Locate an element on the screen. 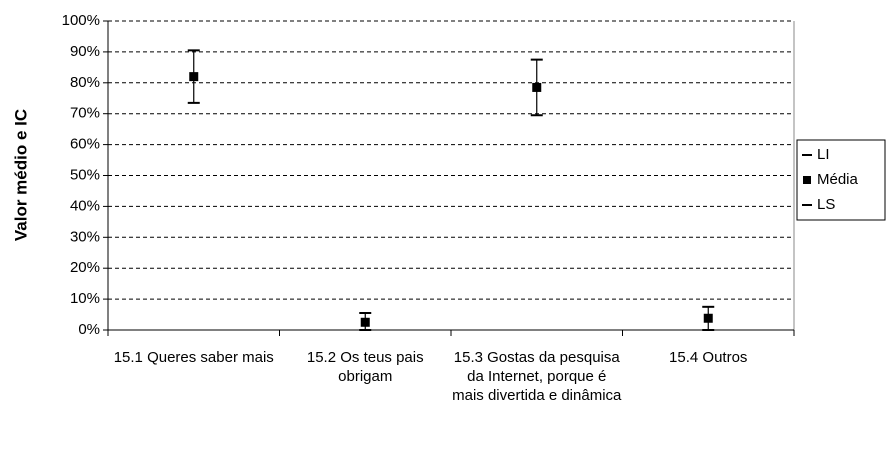 This screenshot has height=463, width=886. y-tick-label: 70% is located at coordinates (85, 113).